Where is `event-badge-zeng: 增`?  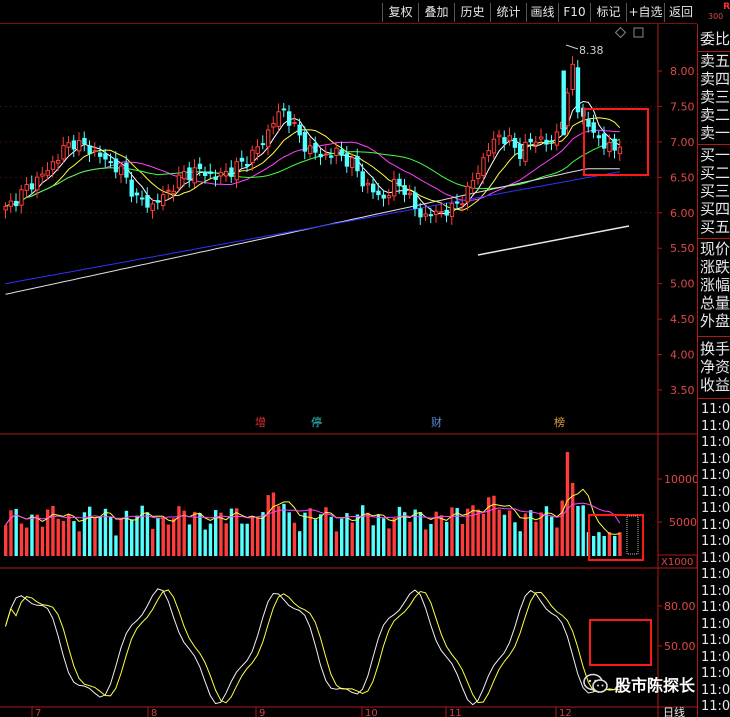
event-badge-zeng: 增 is located at coordinates (260, 422).